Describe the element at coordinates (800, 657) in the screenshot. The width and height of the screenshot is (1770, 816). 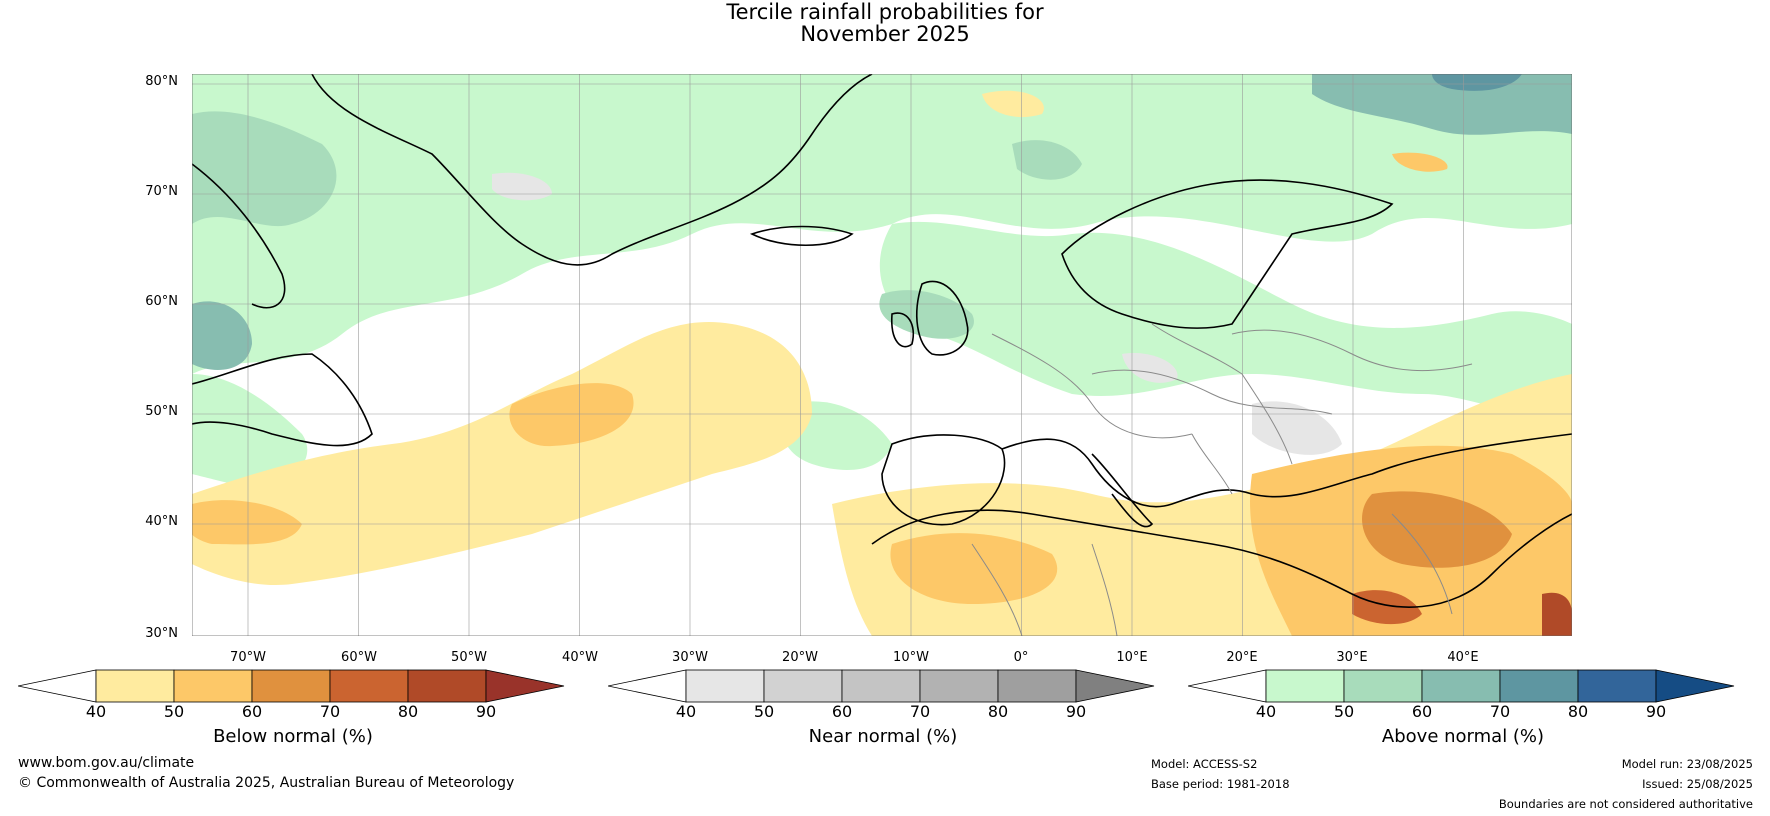
I see `lon-label-20w: 20°W` at that location.